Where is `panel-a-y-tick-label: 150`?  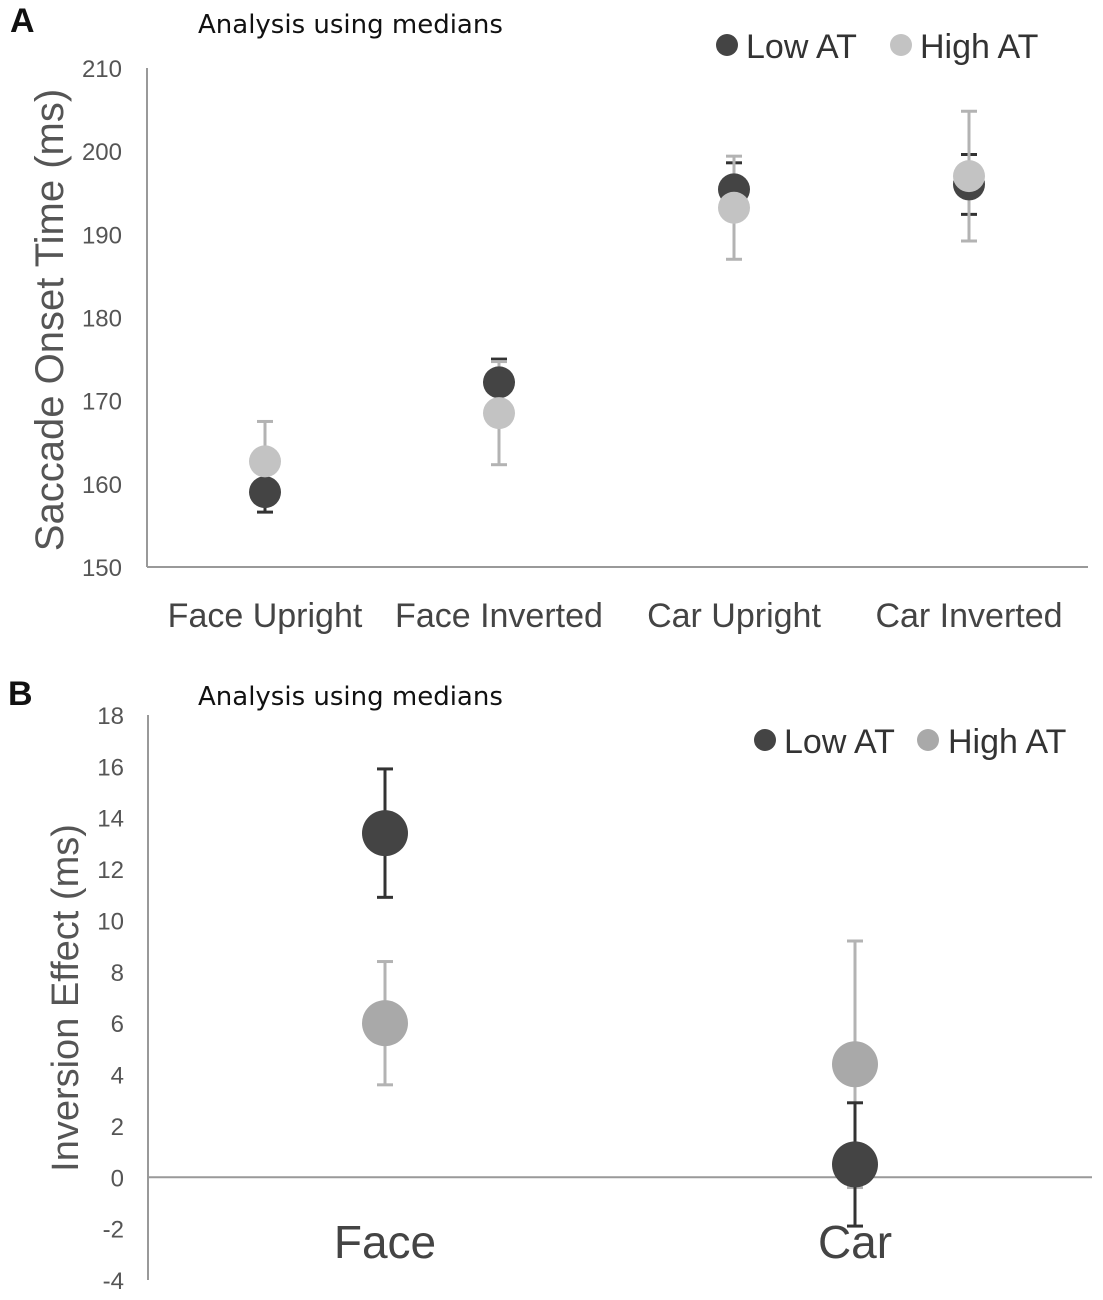
panel-a-y-tick-label: 150 is located at coordinates (102, 568).